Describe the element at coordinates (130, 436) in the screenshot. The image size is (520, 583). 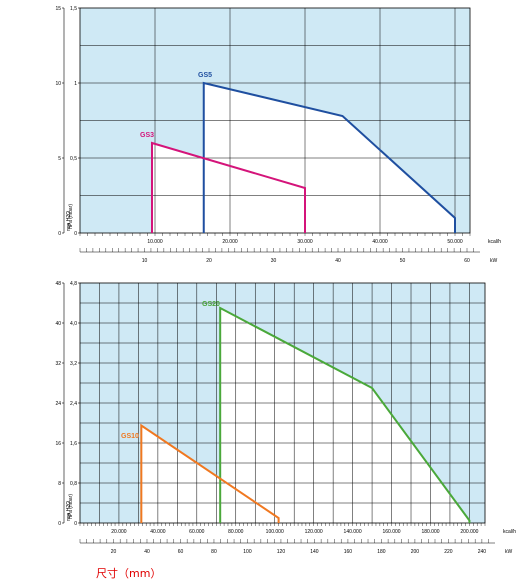
I see `series-label-gs10: GS10` at that location.